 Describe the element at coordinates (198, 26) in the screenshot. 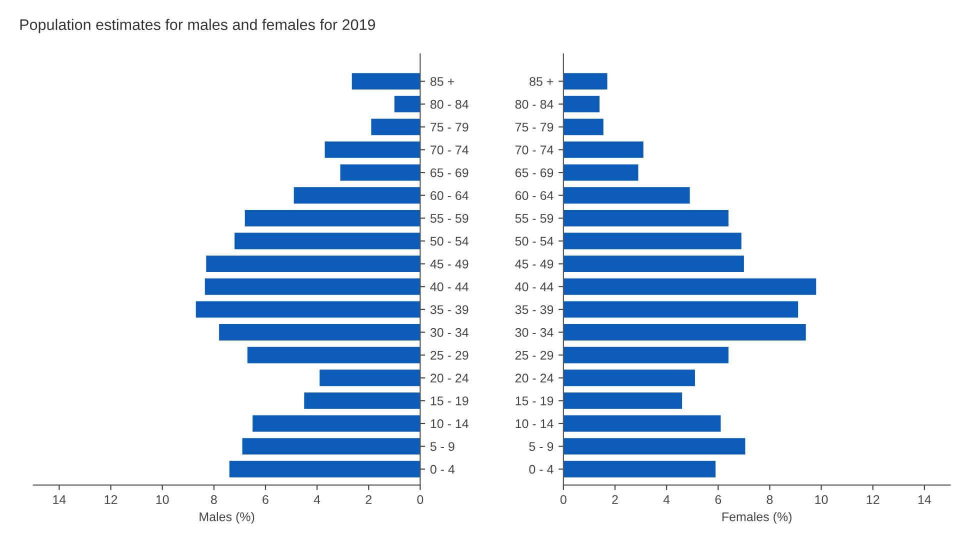

I see `chart-title: Population estimates for males and females for 2019` at that location.